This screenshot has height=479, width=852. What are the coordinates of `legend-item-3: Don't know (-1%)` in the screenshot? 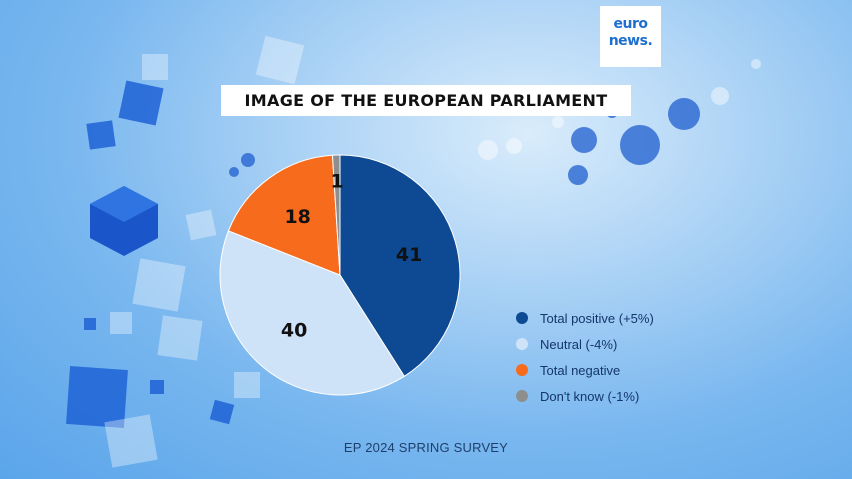 It's located at (585, 396).